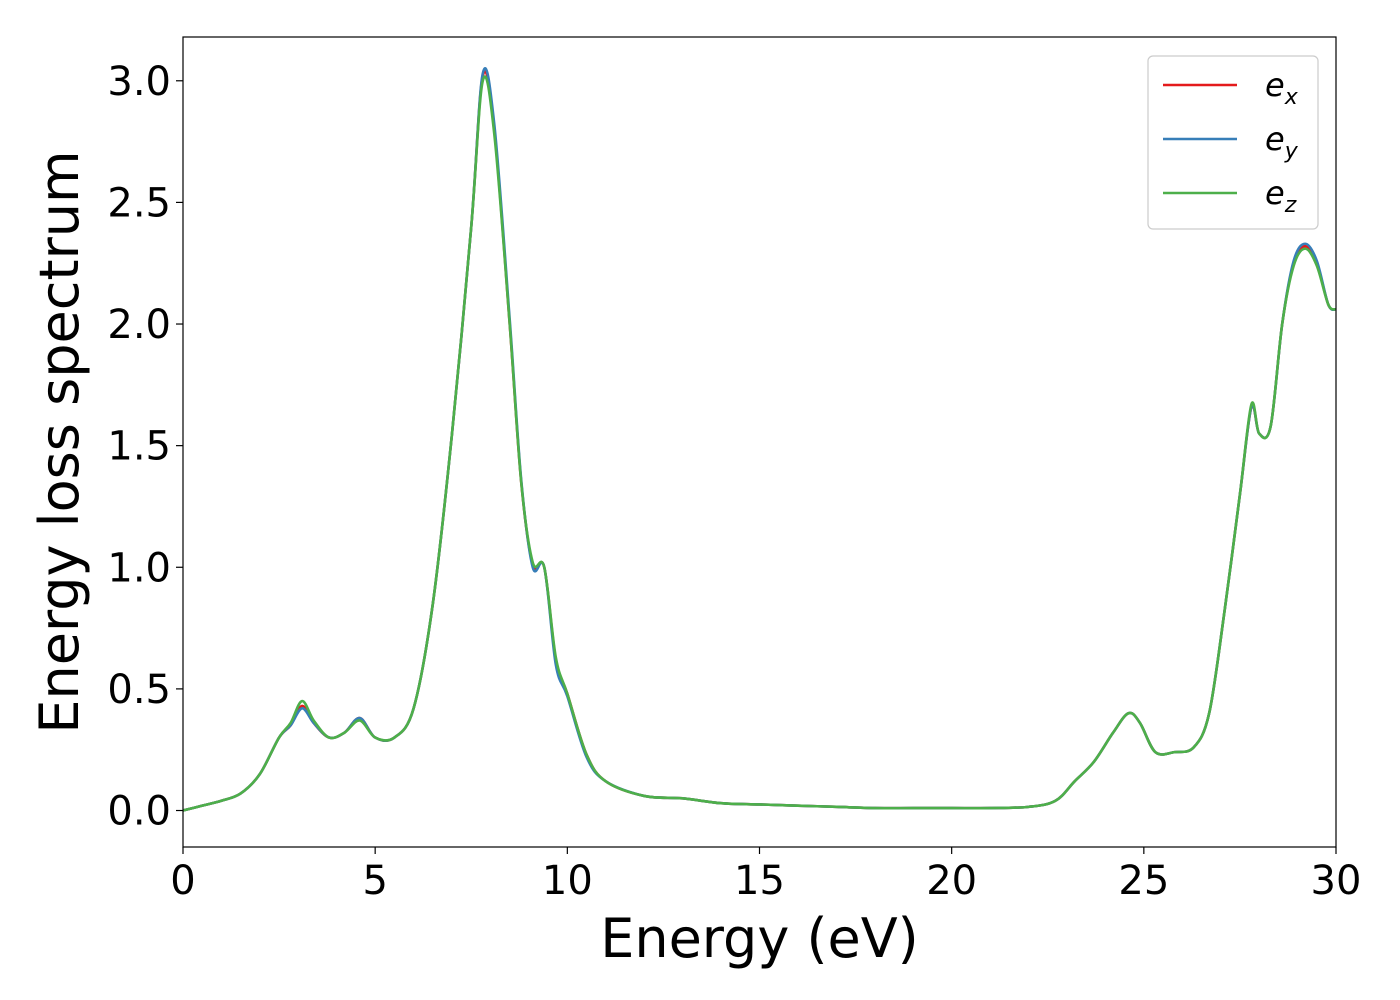 Image resolution: width=1400 pixels, height=1000 pixels. Describe the element at coordinates (1281, 196) in the screenshot. I see `legend-label: ez` at that location.